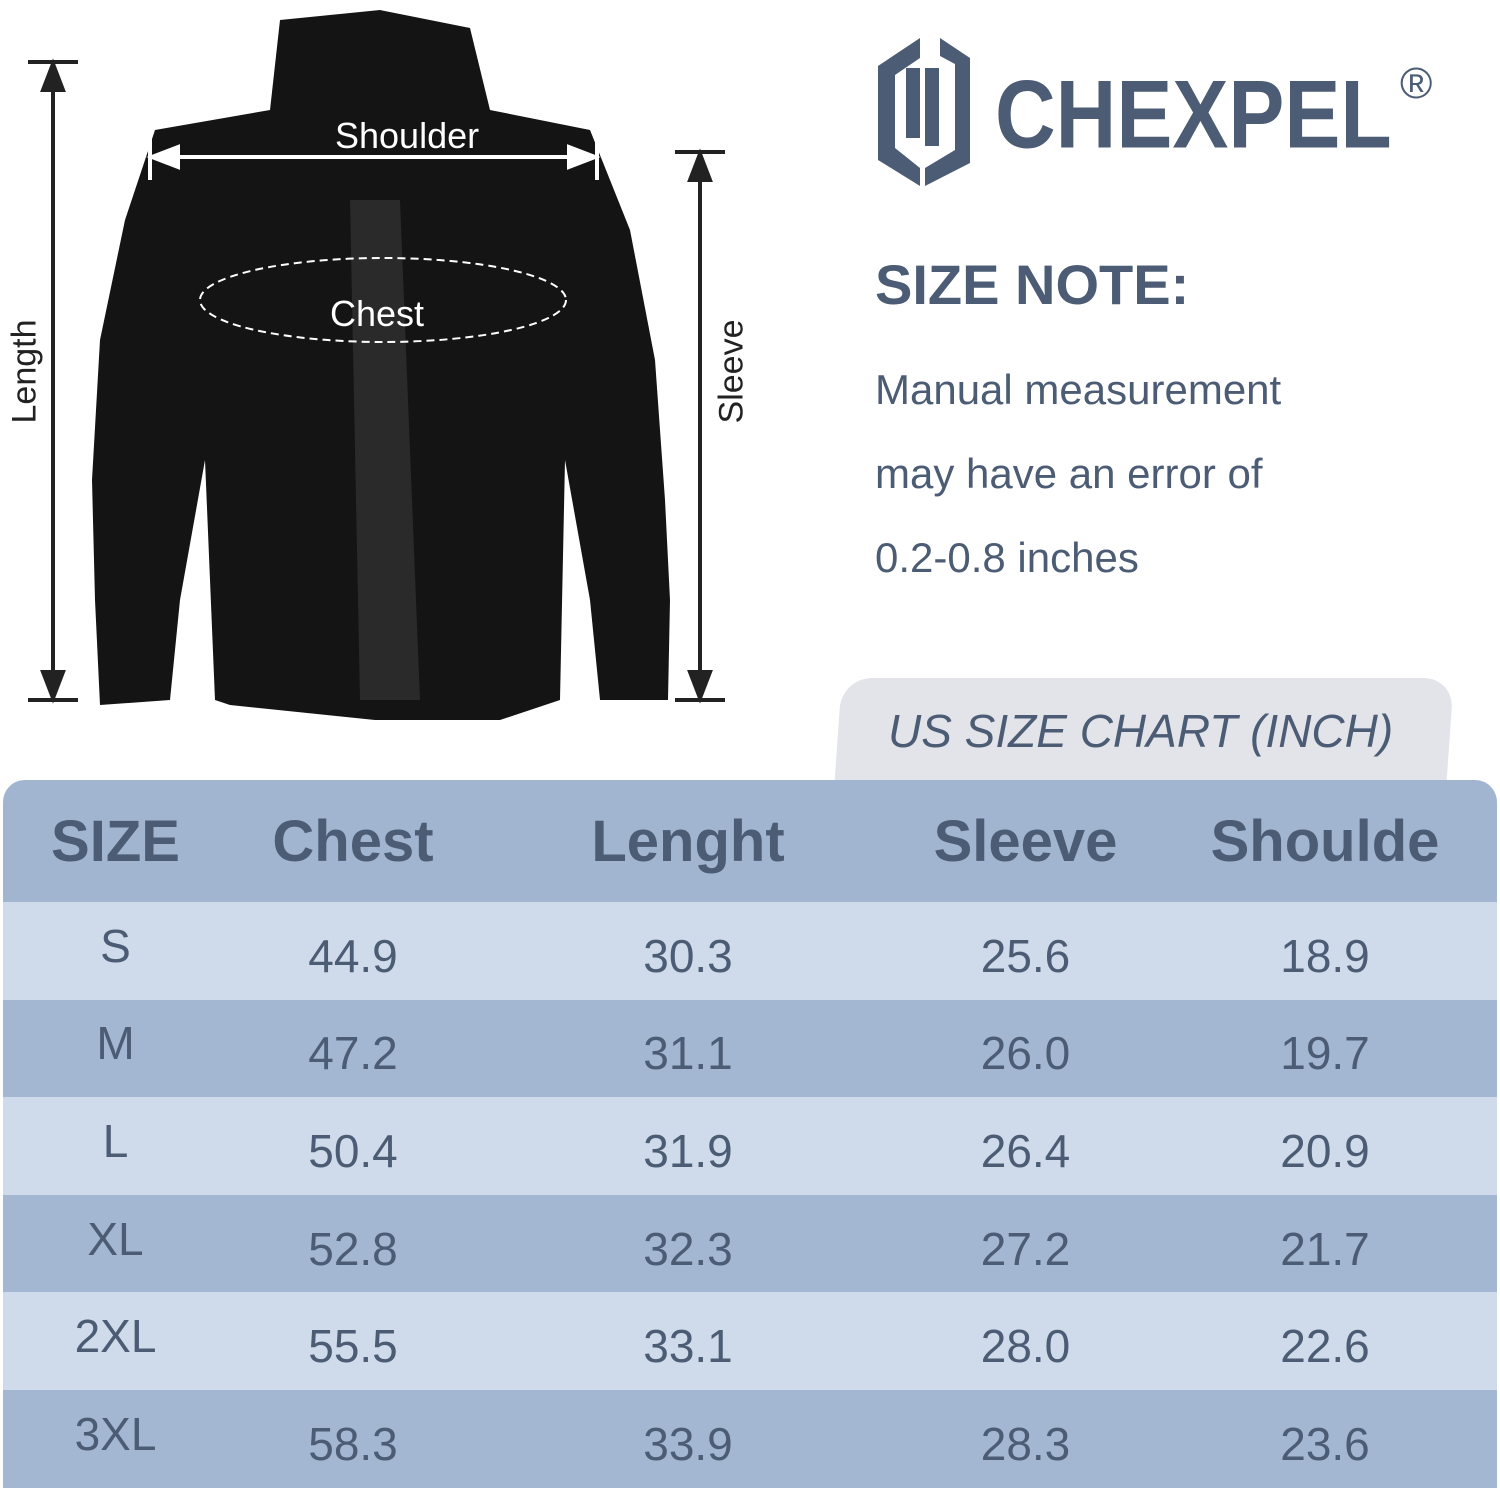  What do you see at coordinates (688, 1443) in the screenshot?
I see `table-cell: 33.9` at bounding box center [688, 1443].